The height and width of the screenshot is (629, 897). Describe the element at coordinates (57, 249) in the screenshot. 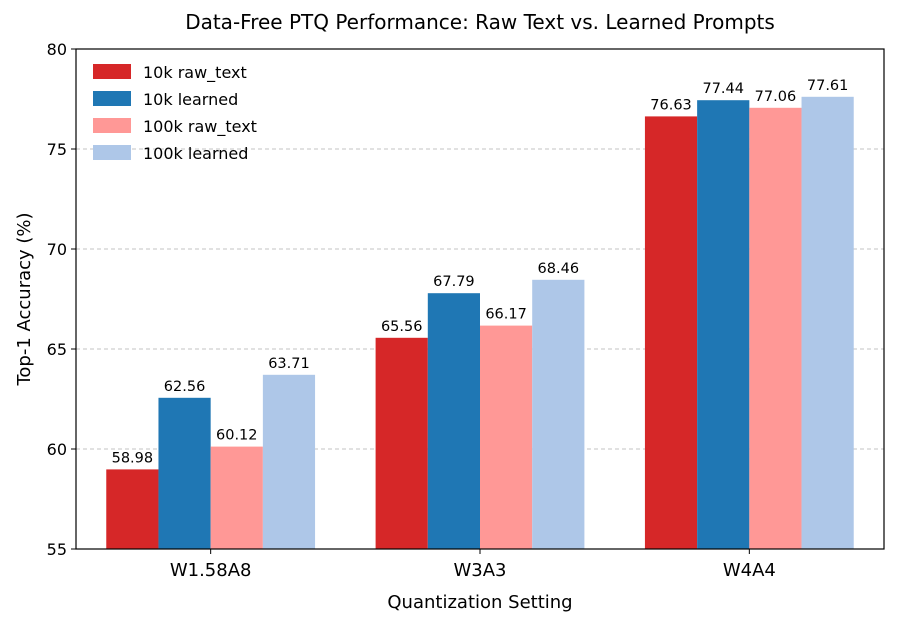

I see `y-tick-label: 70` at that location.